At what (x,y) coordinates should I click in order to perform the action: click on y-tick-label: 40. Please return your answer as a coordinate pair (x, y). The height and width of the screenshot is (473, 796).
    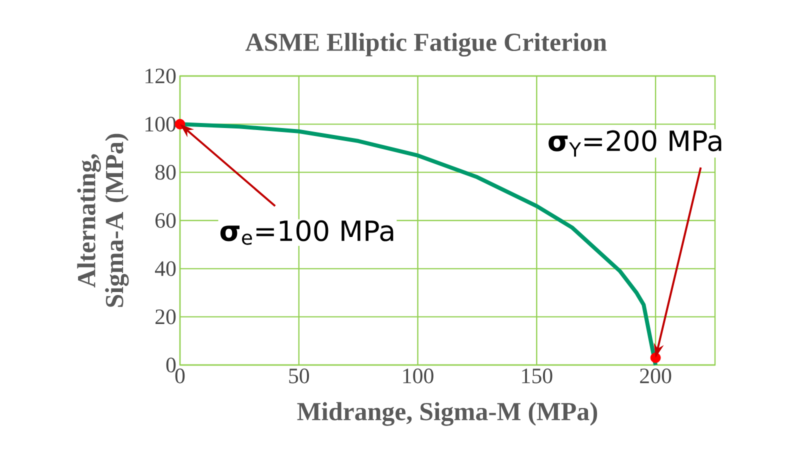
    Looking at the image, I should click on (165, 268).